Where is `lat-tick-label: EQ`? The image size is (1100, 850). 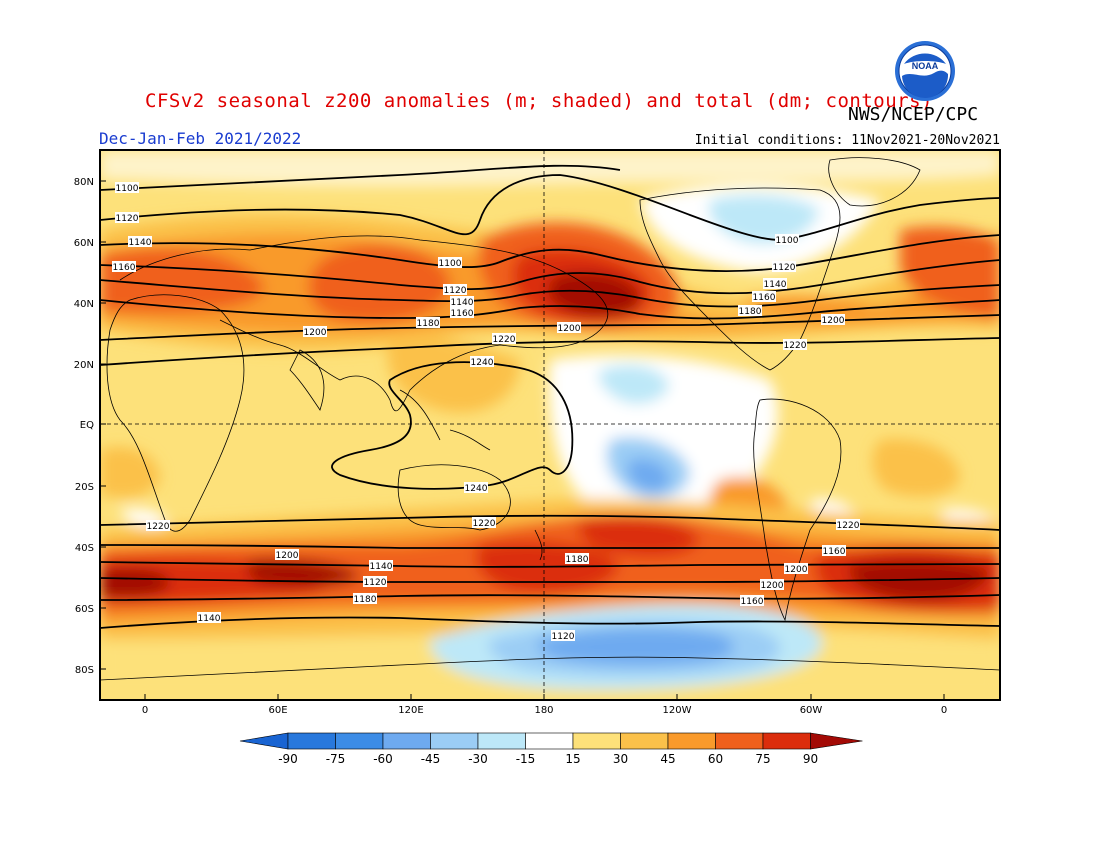 lat-tick-label: EQ is located at coordinates (87, 425).